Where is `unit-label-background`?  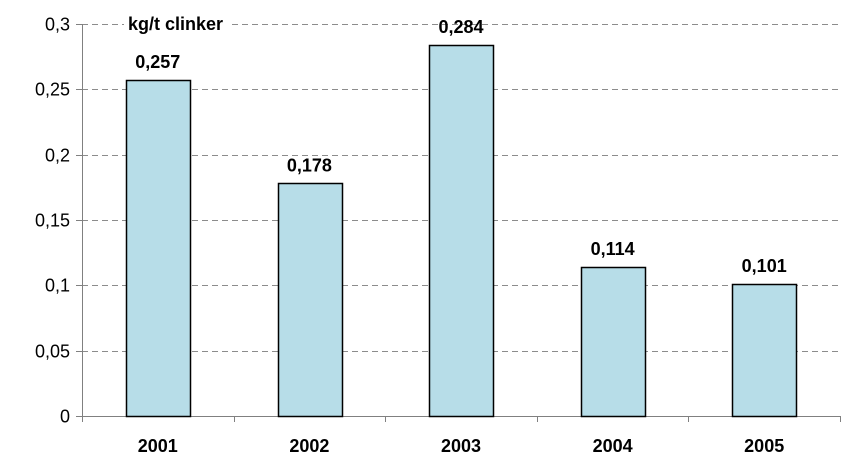
unit-label-background is located at coordinates (177, 24).